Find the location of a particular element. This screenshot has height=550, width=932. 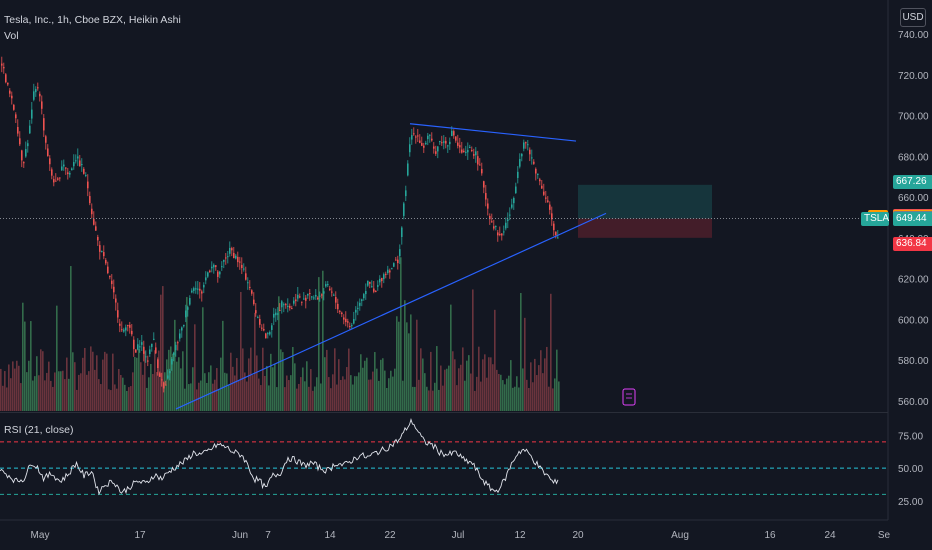

currency-button: USD is located at coordinates (913, 17).